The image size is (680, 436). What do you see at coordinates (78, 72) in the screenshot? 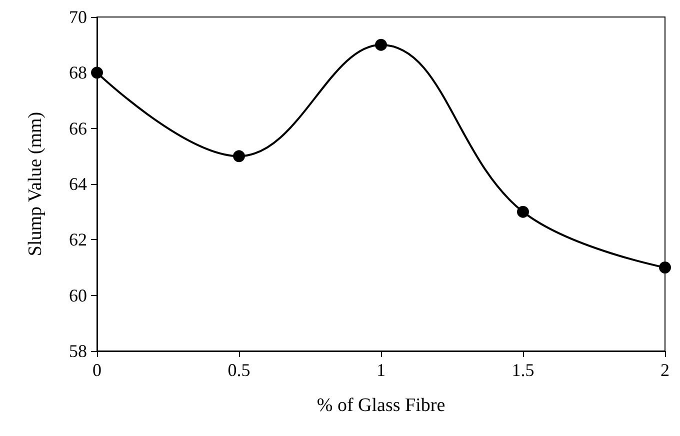
I see `y-tick-label: 68` at bounding box center [78, 72].